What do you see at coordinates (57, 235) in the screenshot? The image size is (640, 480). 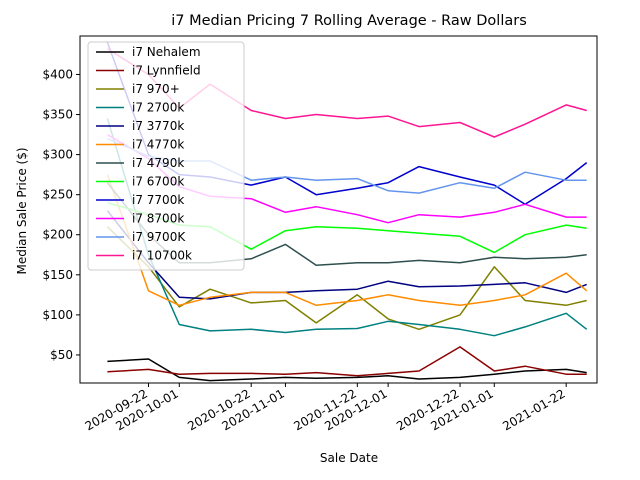 I see `y-tick-label: $200` at bounding box center [57, 235].